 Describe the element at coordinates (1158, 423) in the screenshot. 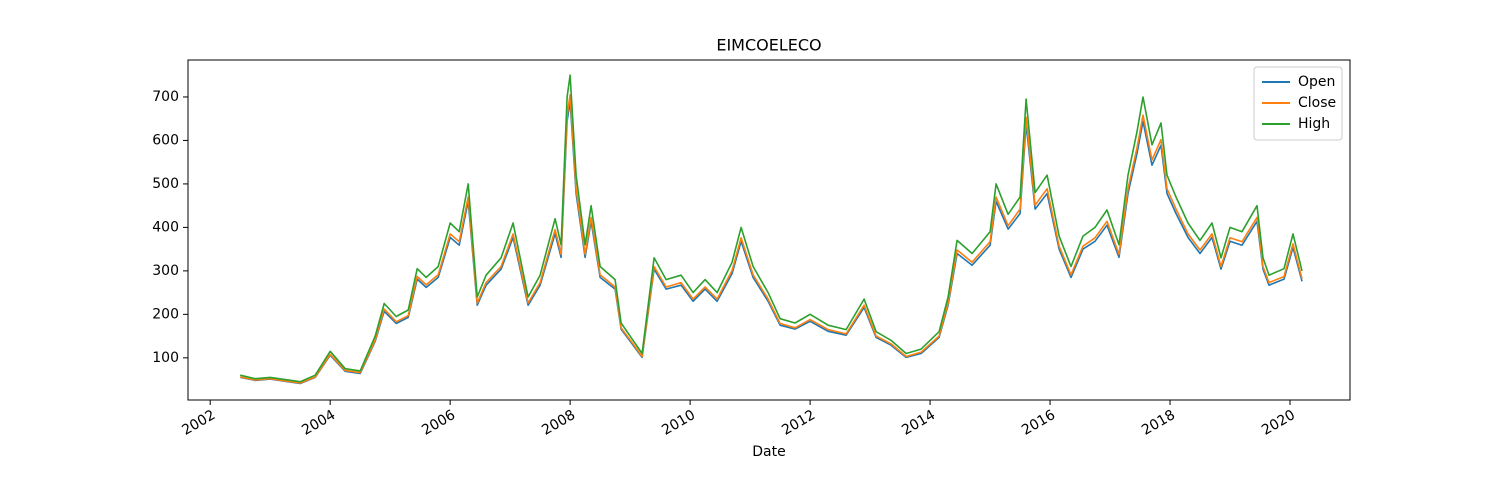

I see `x-tick-label: 2018` at that location.